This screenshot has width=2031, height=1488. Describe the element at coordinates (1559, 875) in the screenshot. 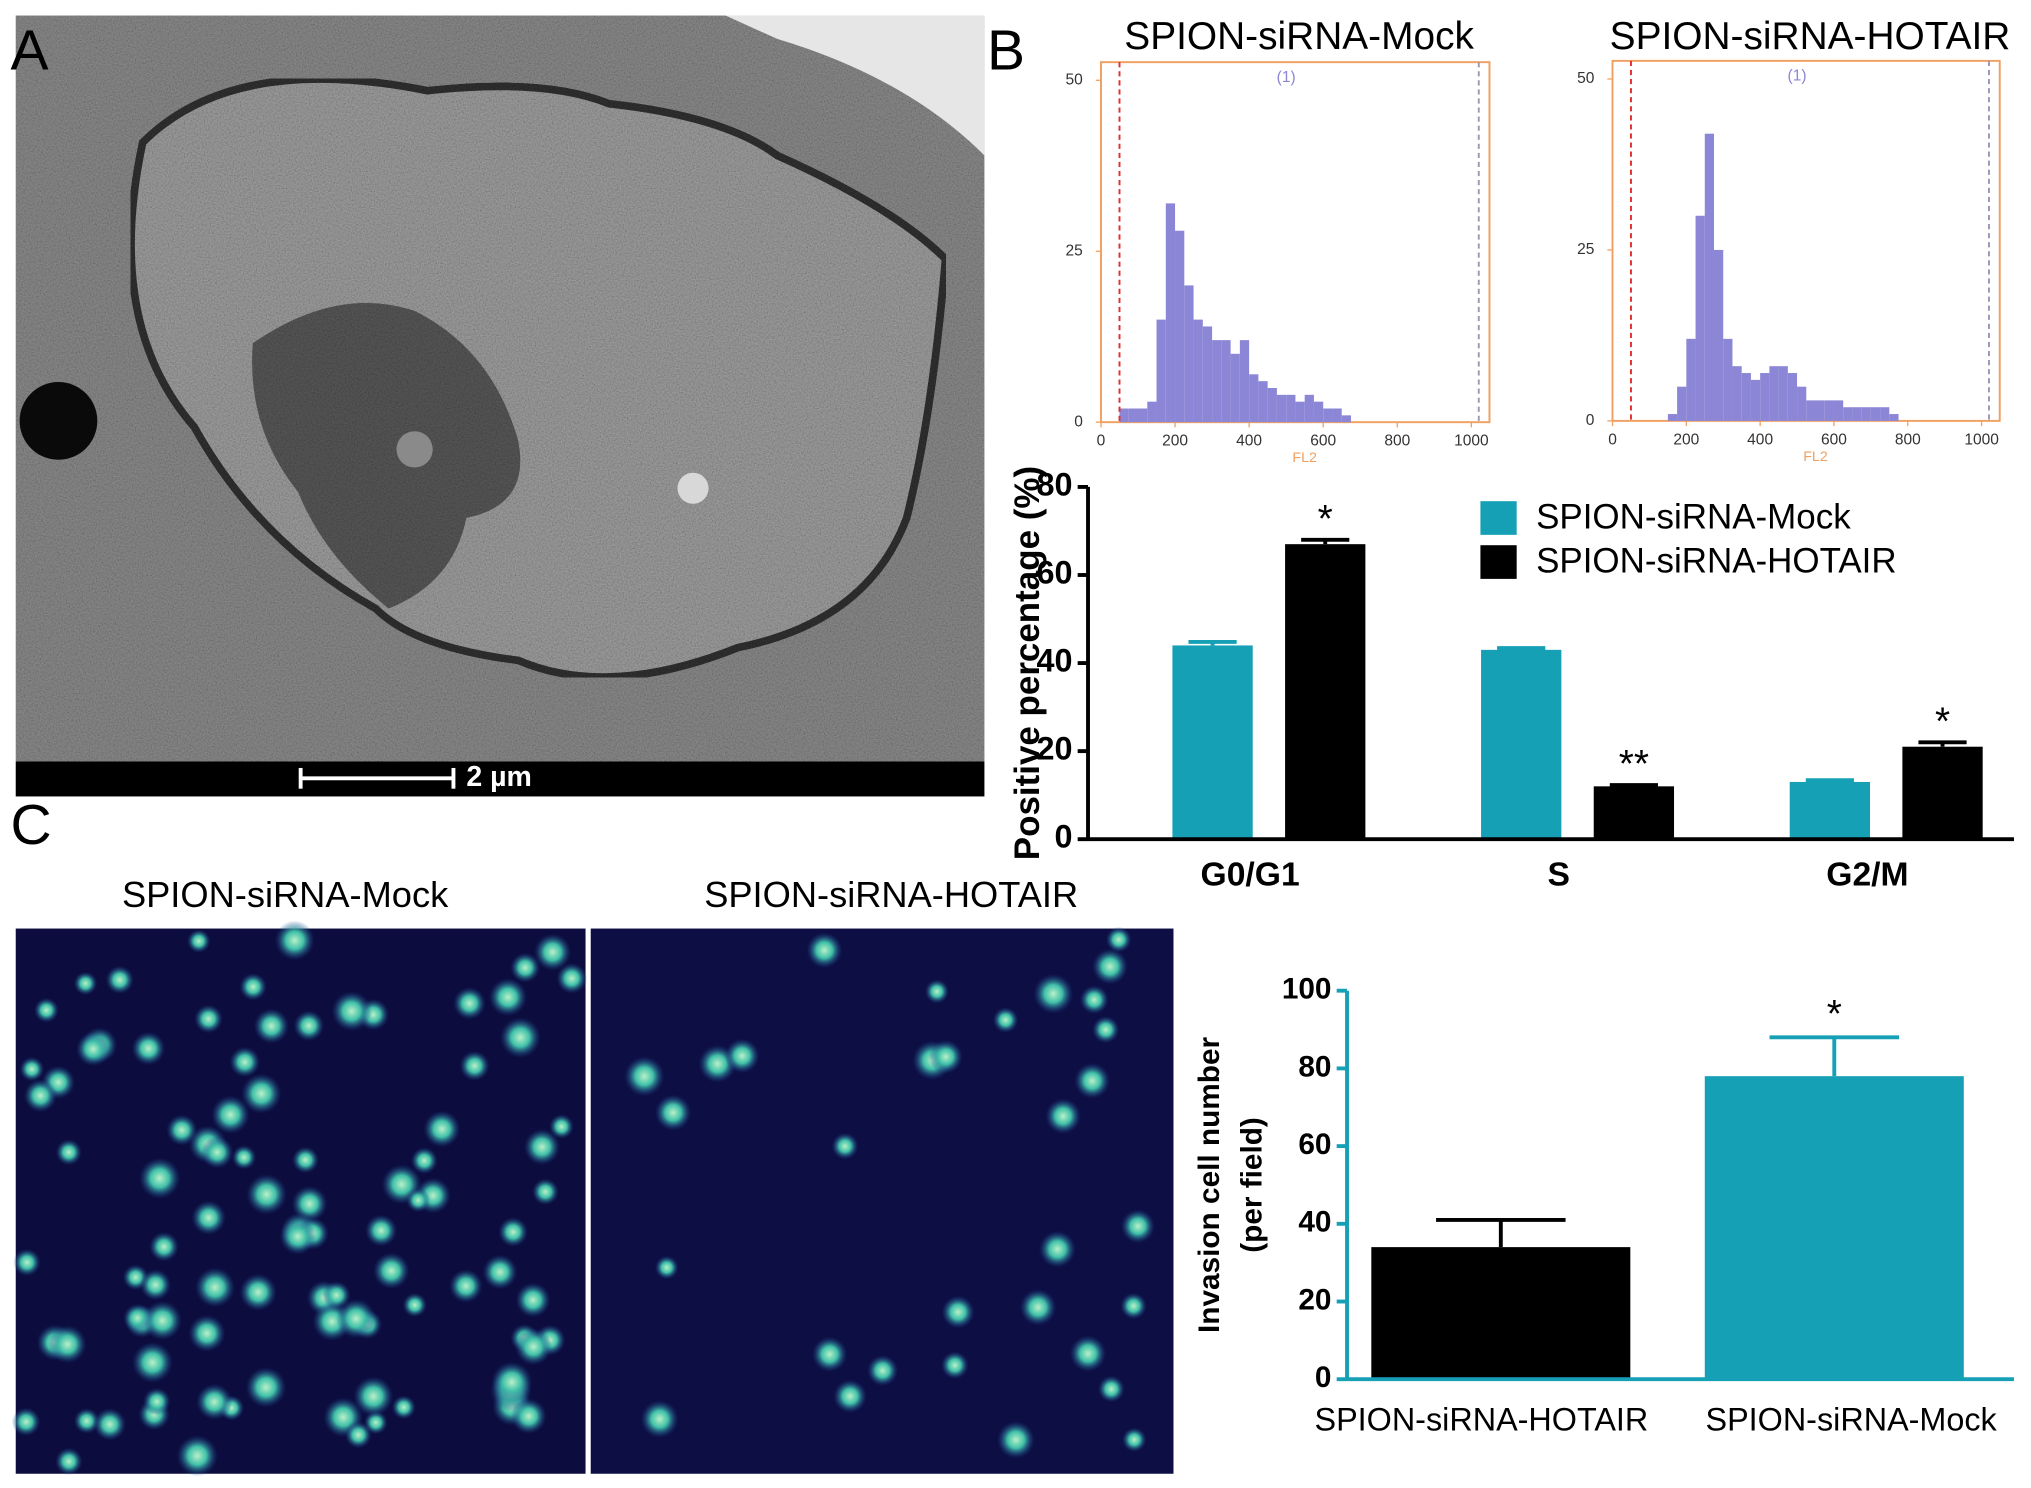

I see `x-tick-label: S` at that location.